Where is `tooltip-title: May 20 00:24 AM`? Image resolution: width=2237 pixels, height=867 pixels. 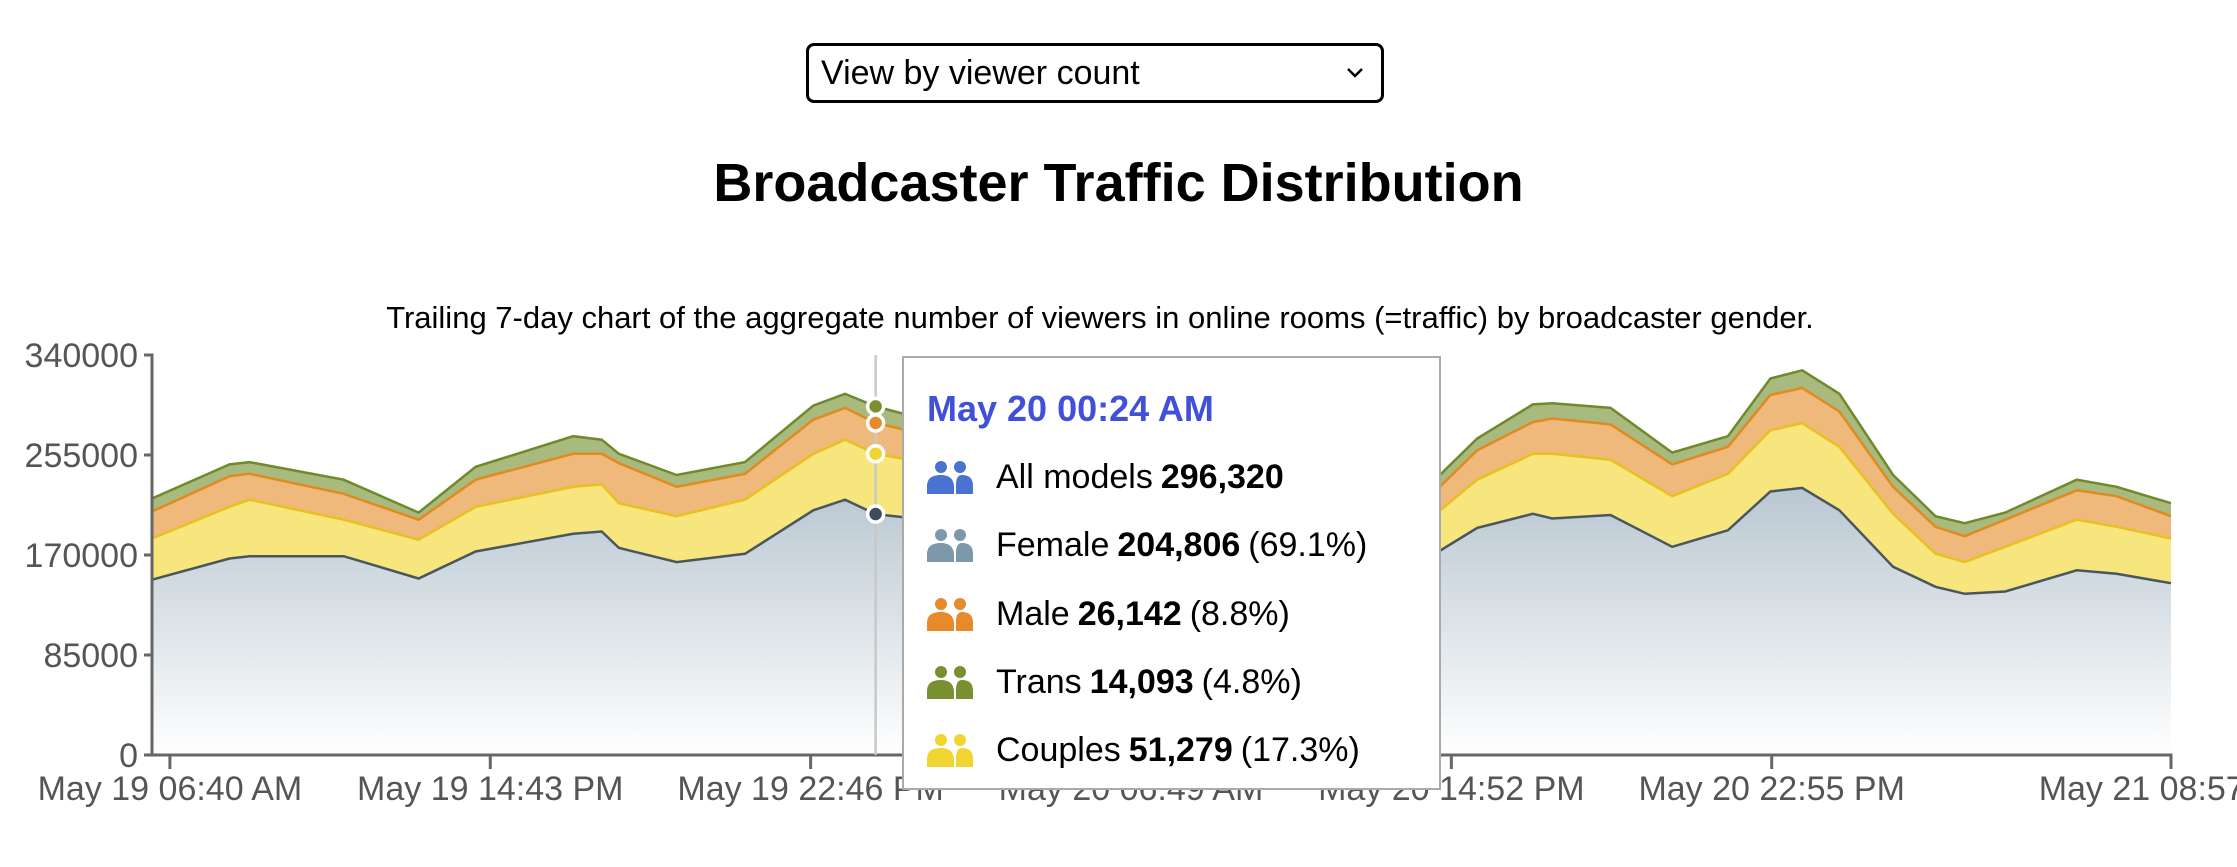 tooltip-title: May 20 00:24 AM is located at coordinates (1070, 408).